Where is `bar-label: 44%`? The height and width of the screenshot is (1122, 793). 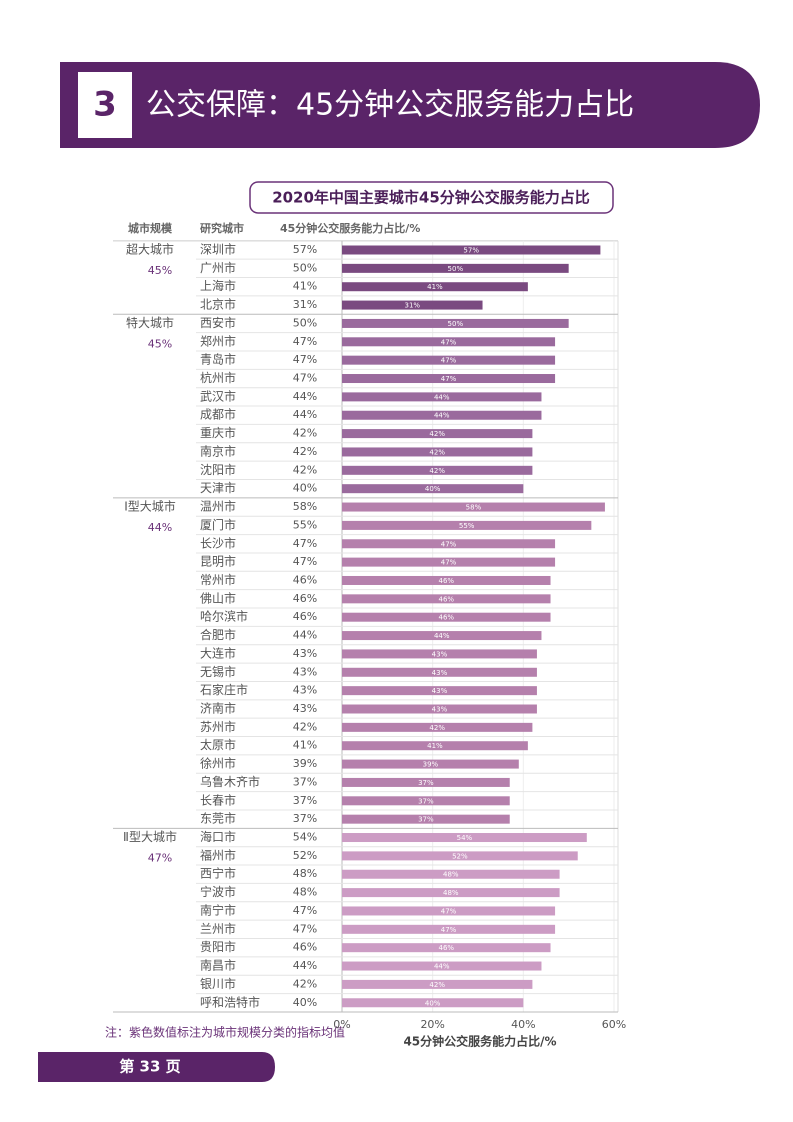
bar-label: 44% is located at coordinates (442, 967).